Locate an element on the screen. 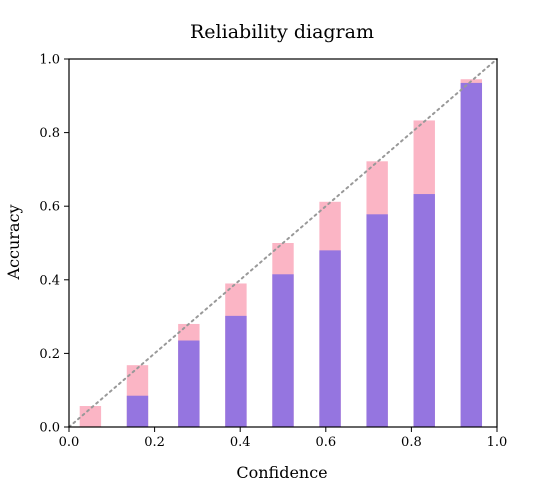 This screenshot has height=480, width=552. y-tick-label: 1.0 is located at coordinates (49, 60).